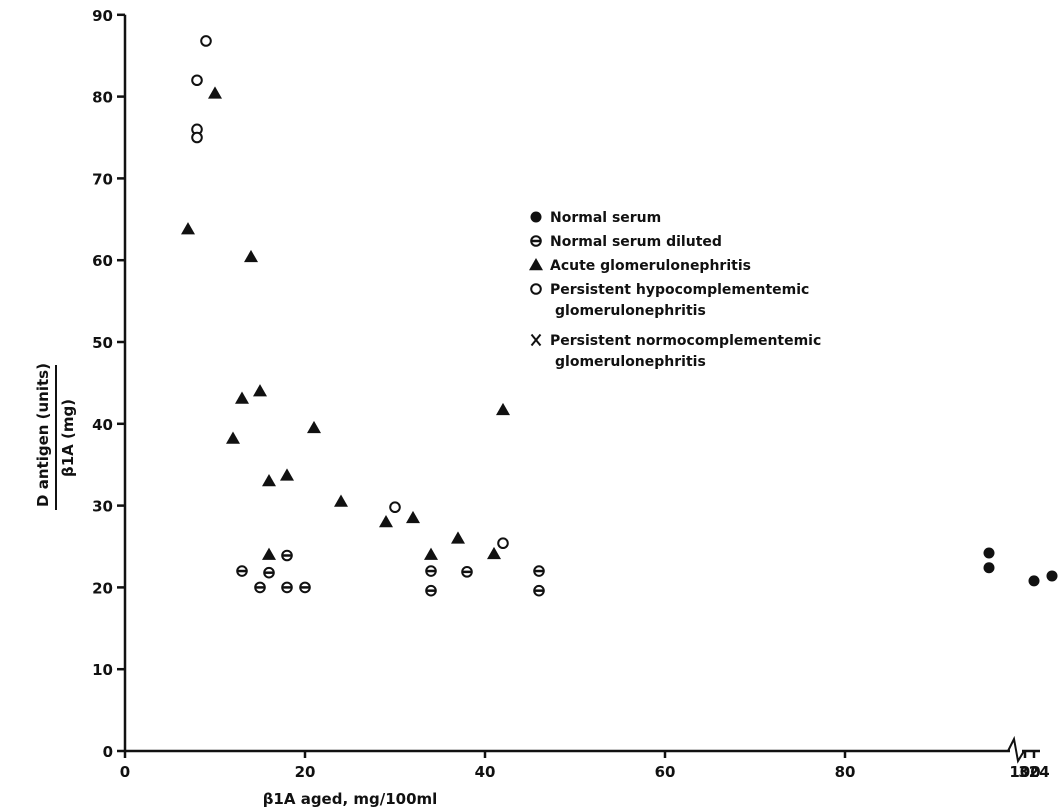 This screenshot has width=1058, height=811. What do you see at coordinates (102, 507) in the screenshot?
I see `y-tick-label: 30` at bounding box center [102, 507].